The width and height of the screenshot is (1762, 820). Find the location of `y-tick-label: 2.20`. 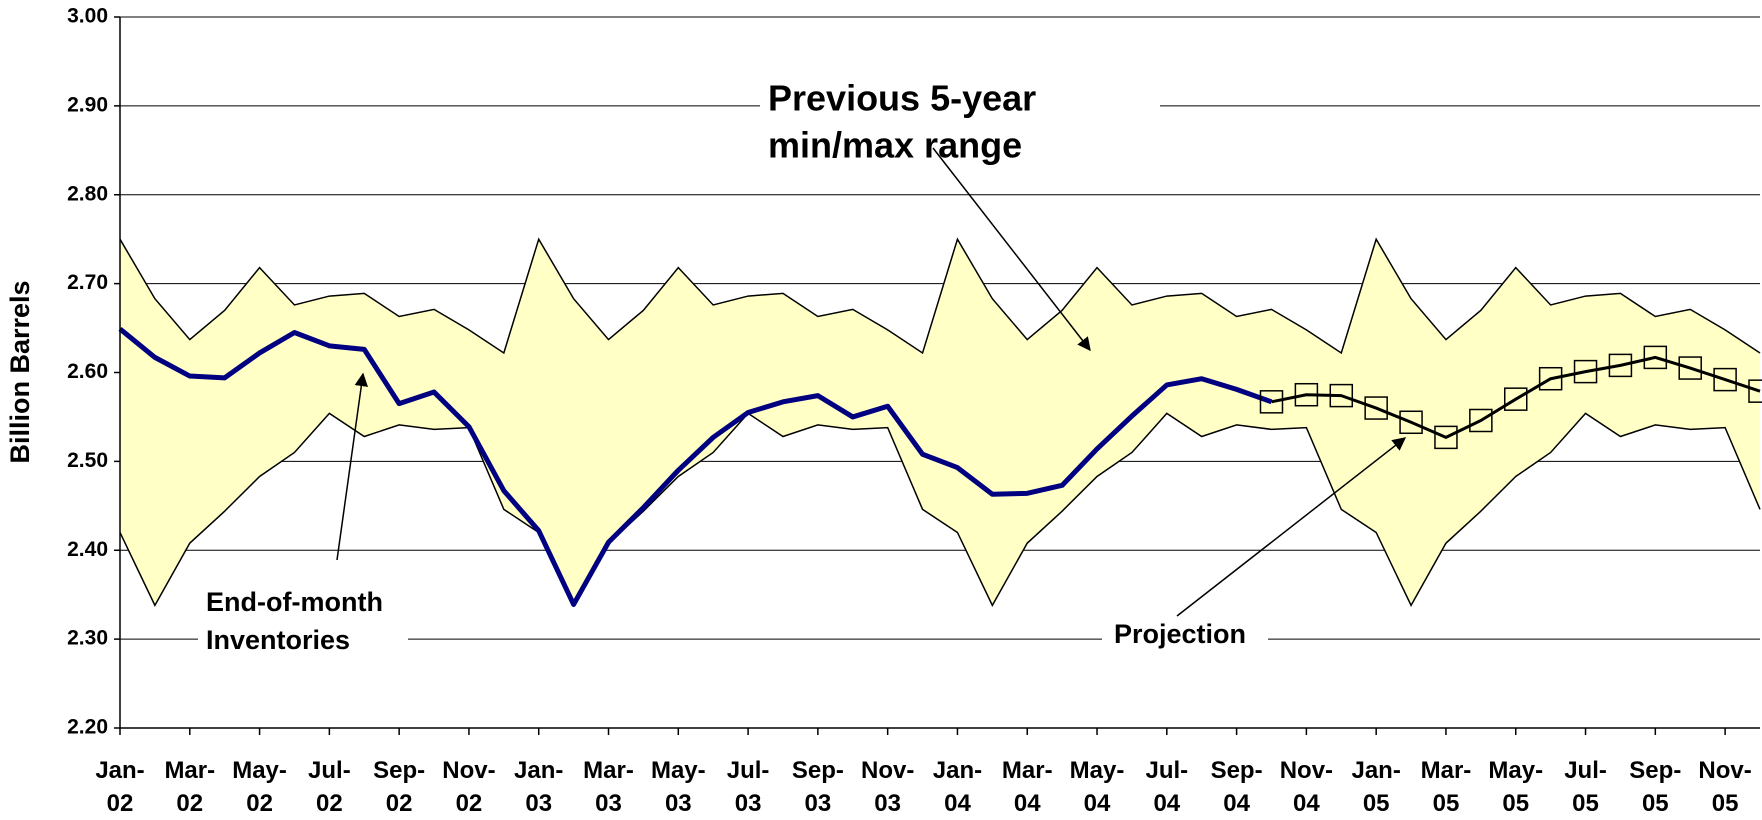

y-tick-label: 2.20 is located at coordinates (87, 727).